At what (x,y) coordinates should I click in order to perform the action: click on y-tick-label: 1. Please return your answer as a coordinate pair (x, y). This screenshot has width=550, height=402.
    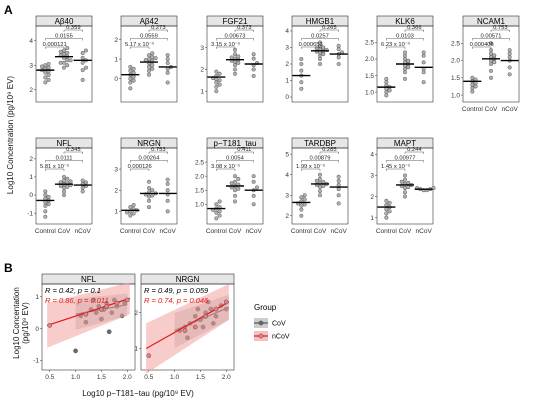
    Looking at the image, I should click on (116, 59).